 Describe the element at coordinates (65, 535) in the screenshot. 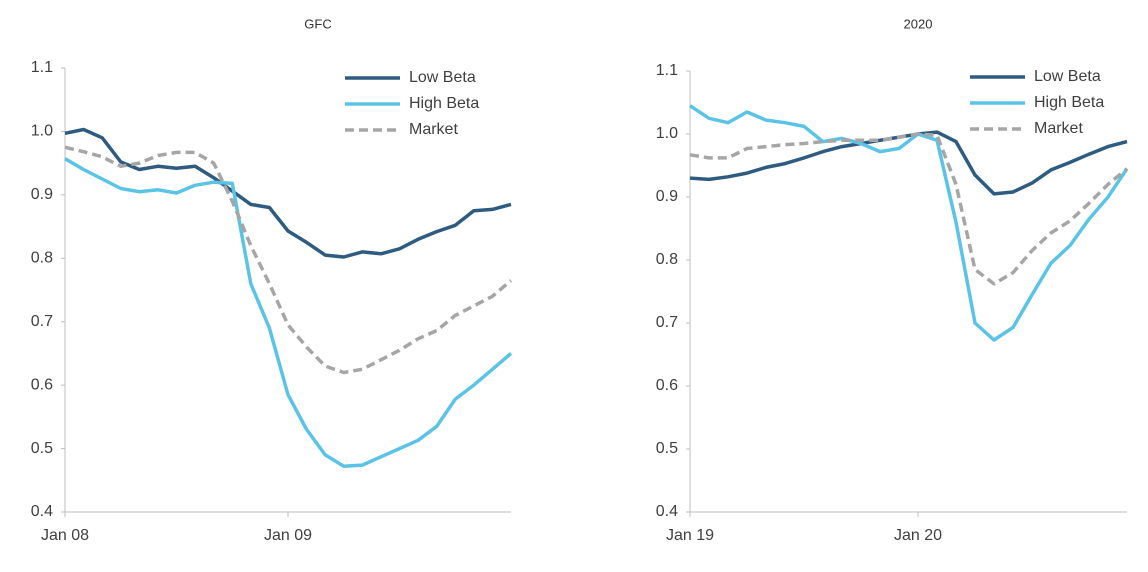

I see `x-tick-label: Jan 08` at that location.